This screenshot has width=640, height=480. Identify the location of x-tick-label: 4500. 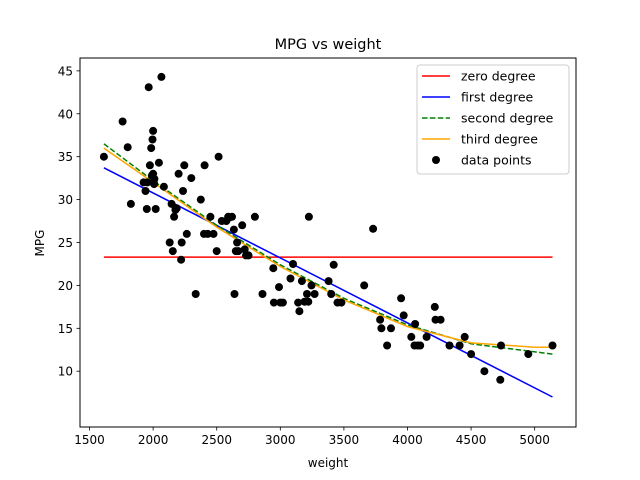
(471, 440).